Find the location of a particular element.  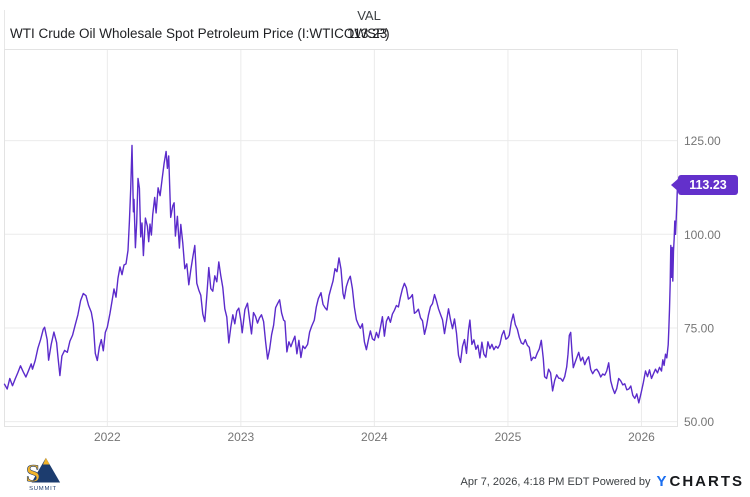

ycharts-logo-charts: CHARTS is located at coordinates (706, 481).